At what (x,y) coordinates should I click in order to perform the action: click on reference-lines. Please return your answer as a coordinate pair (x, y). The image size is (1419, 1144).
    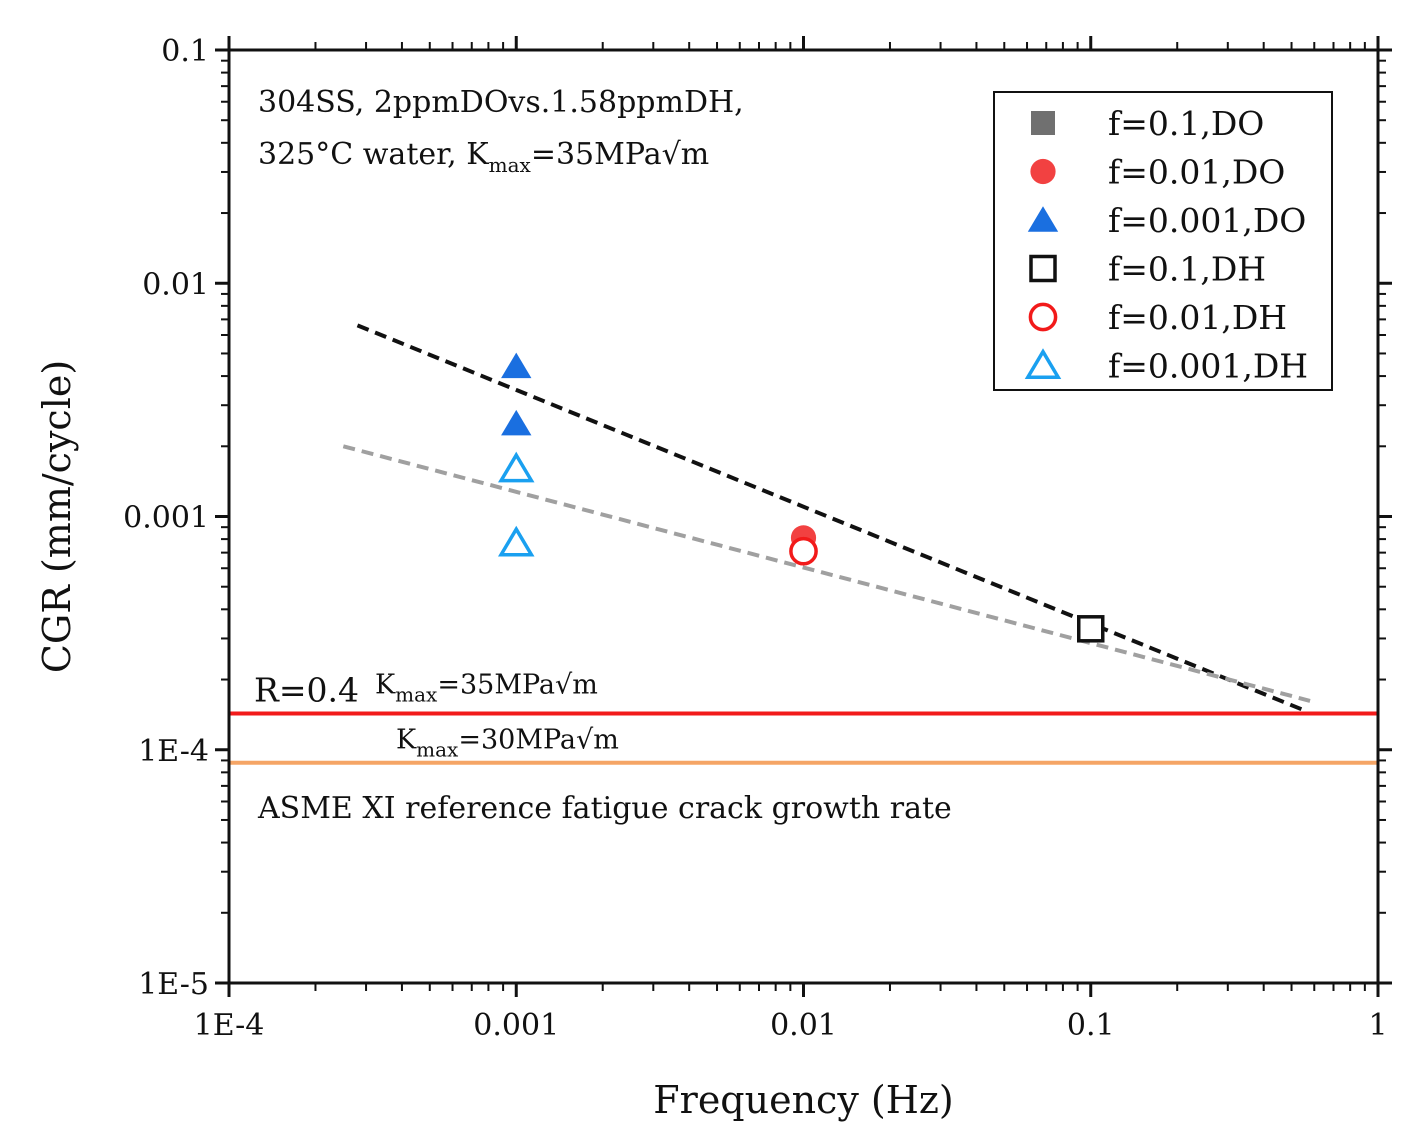
    Looking at the image, I should click on (803, 738).